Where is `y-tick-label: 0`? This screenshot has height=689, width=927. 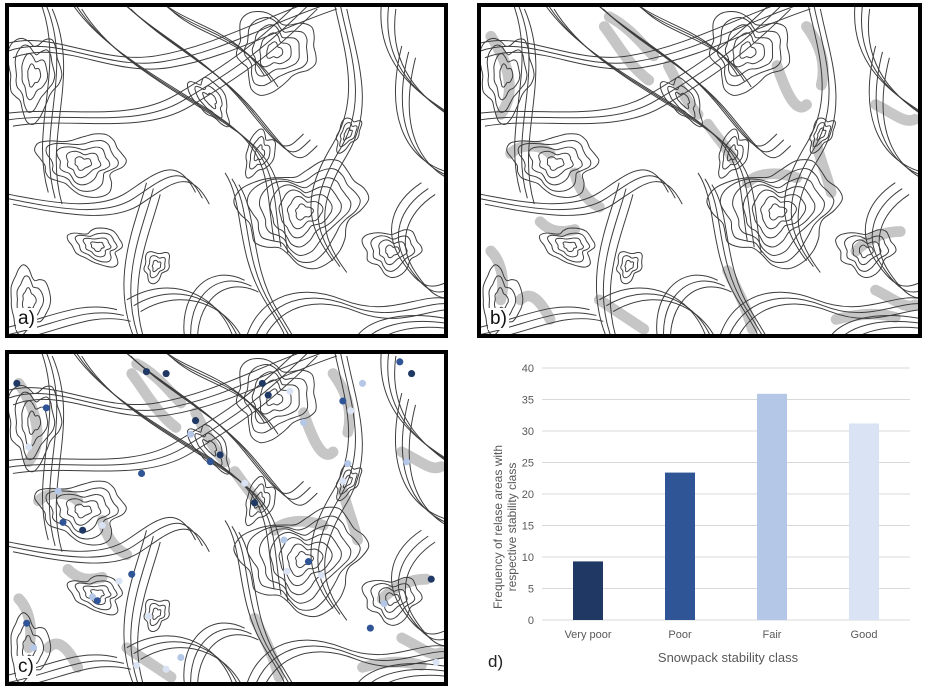
y-tick-label: 0 is located at coordinates (531, 621).